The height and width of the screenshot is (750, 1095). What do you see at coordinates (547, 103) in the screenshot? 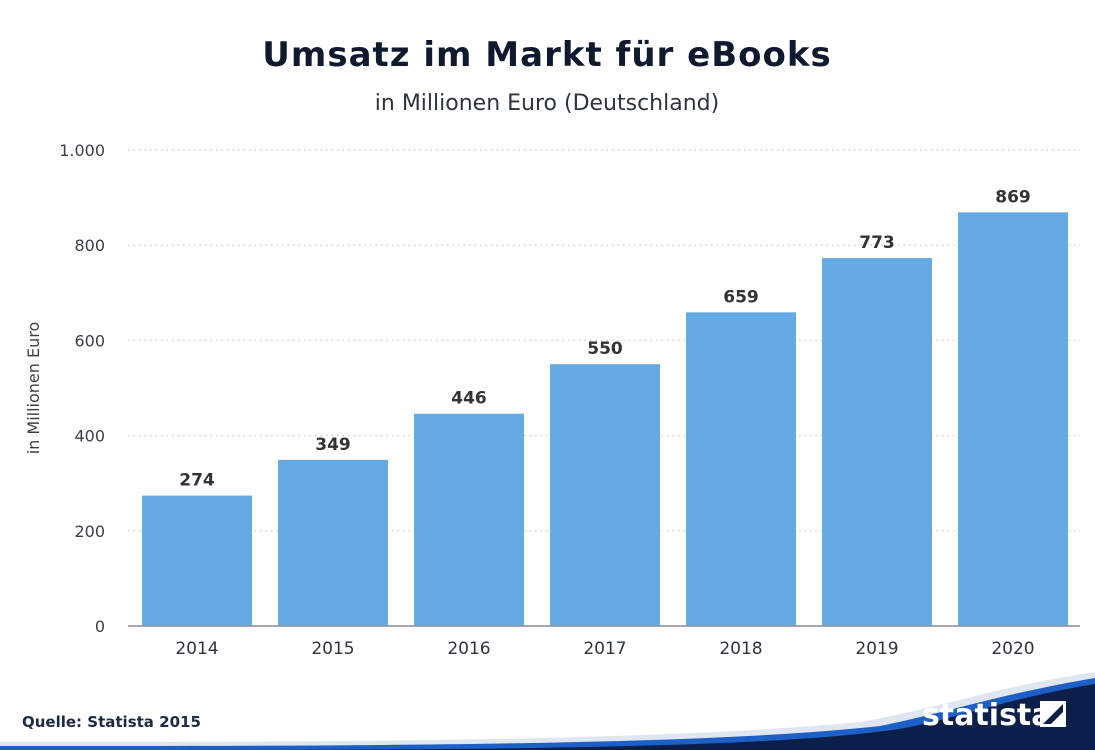
I see `chart-subtitle: in Millionen Euro (Deutschland)` at bounding box center [547, 103].